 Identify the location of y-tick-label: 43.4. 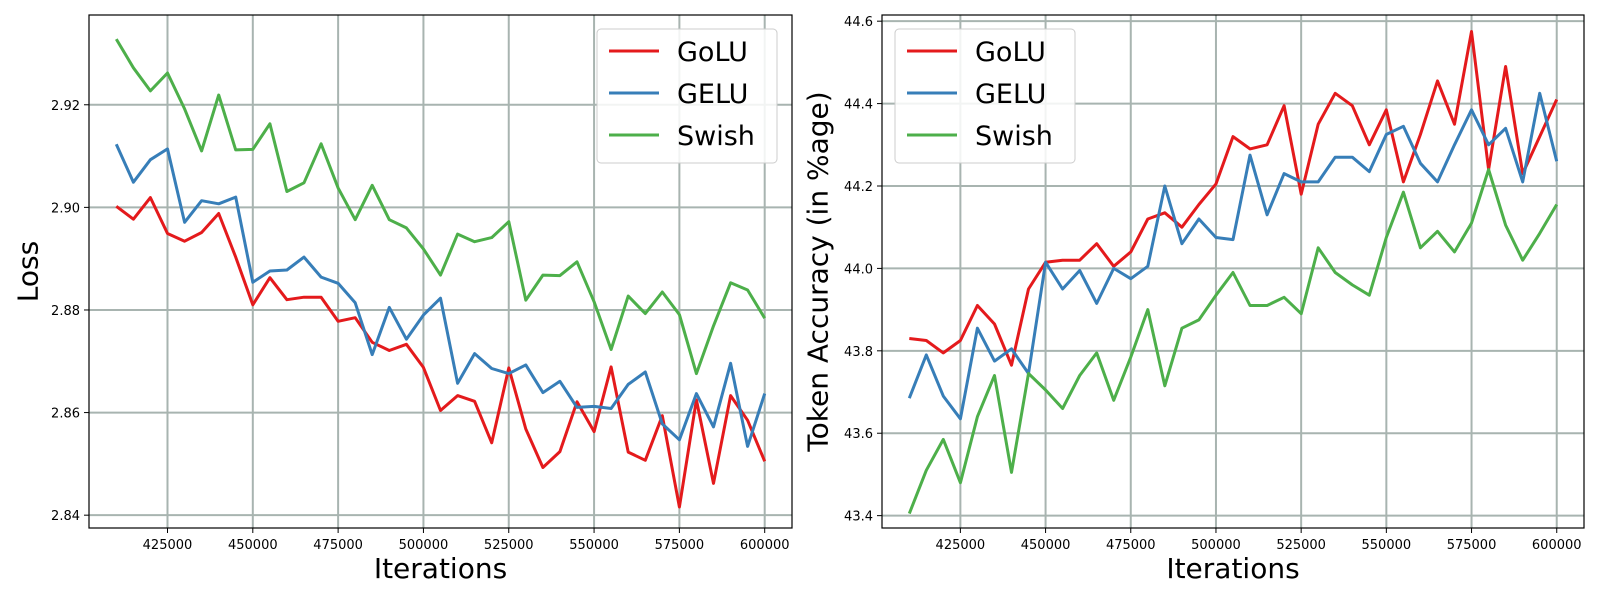
(858, 517).